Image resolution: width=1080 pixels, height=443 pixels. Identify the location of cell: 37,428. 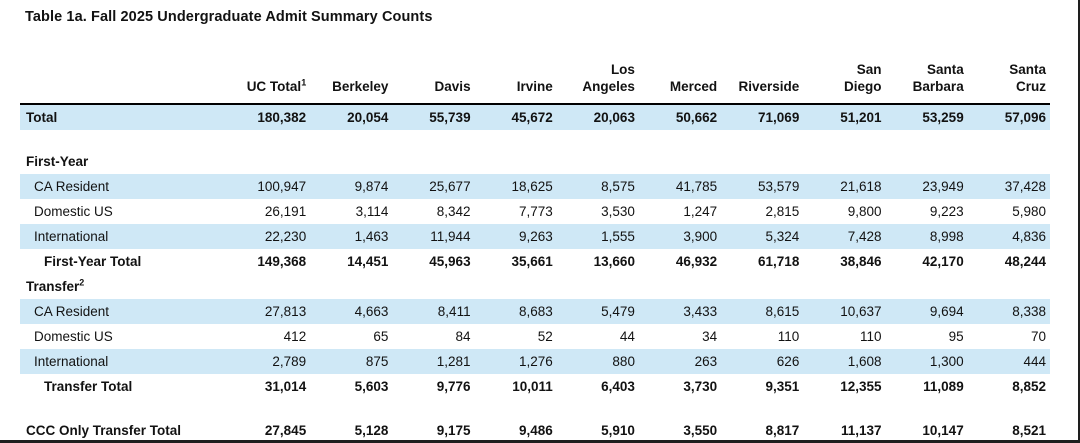
(1008, 186).